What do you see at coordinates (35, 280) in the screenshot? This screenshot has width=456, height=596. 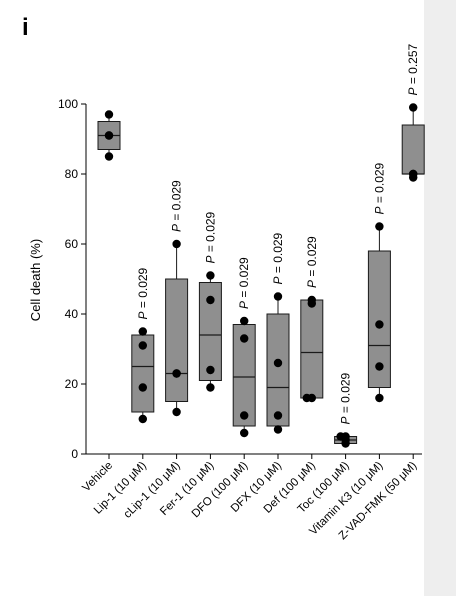 I see `y-axis-title: Cell death (%)` at bounding box center [35, 280].